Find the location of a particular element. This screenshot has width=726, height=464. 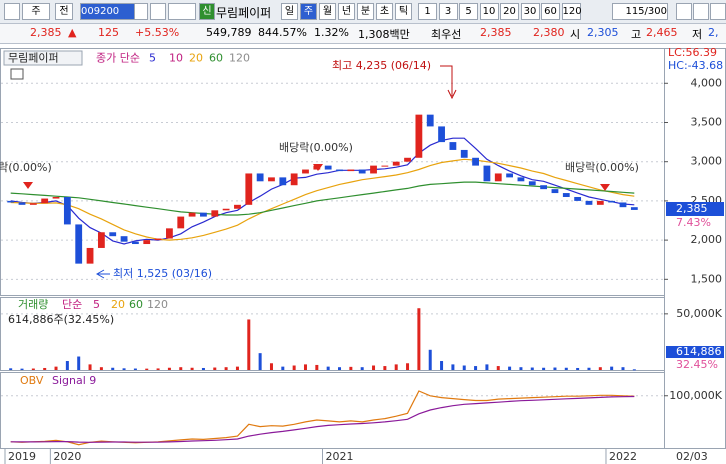

interval-button: 10 is located at coordinates (489, 11).